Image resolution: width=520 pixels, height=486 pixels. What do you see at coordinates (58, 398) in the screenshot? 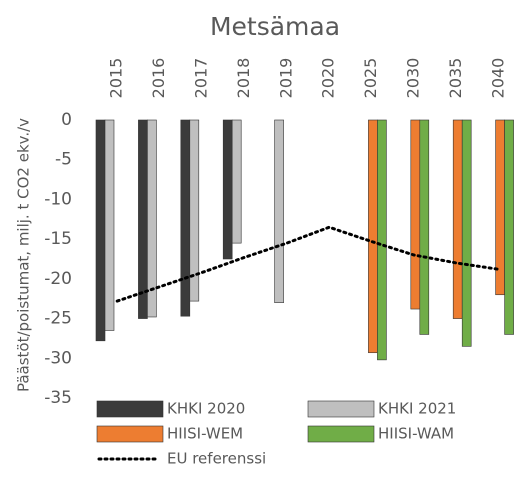
I see `y-tick-label: -35` at bounding box center [58, 398].